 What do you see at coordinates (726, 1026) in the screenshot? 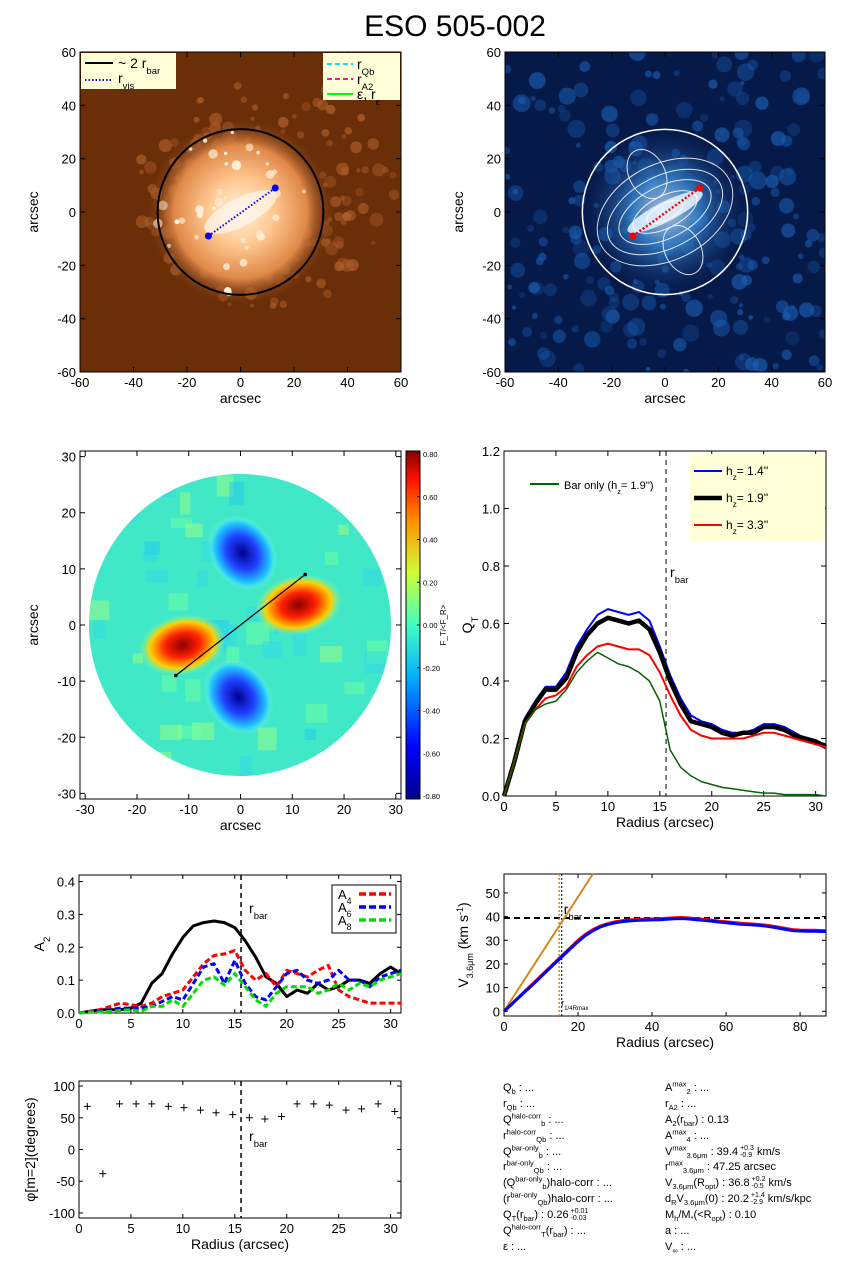
I see `p6-xtick-label: 60` at bounding box center [726, 1026].